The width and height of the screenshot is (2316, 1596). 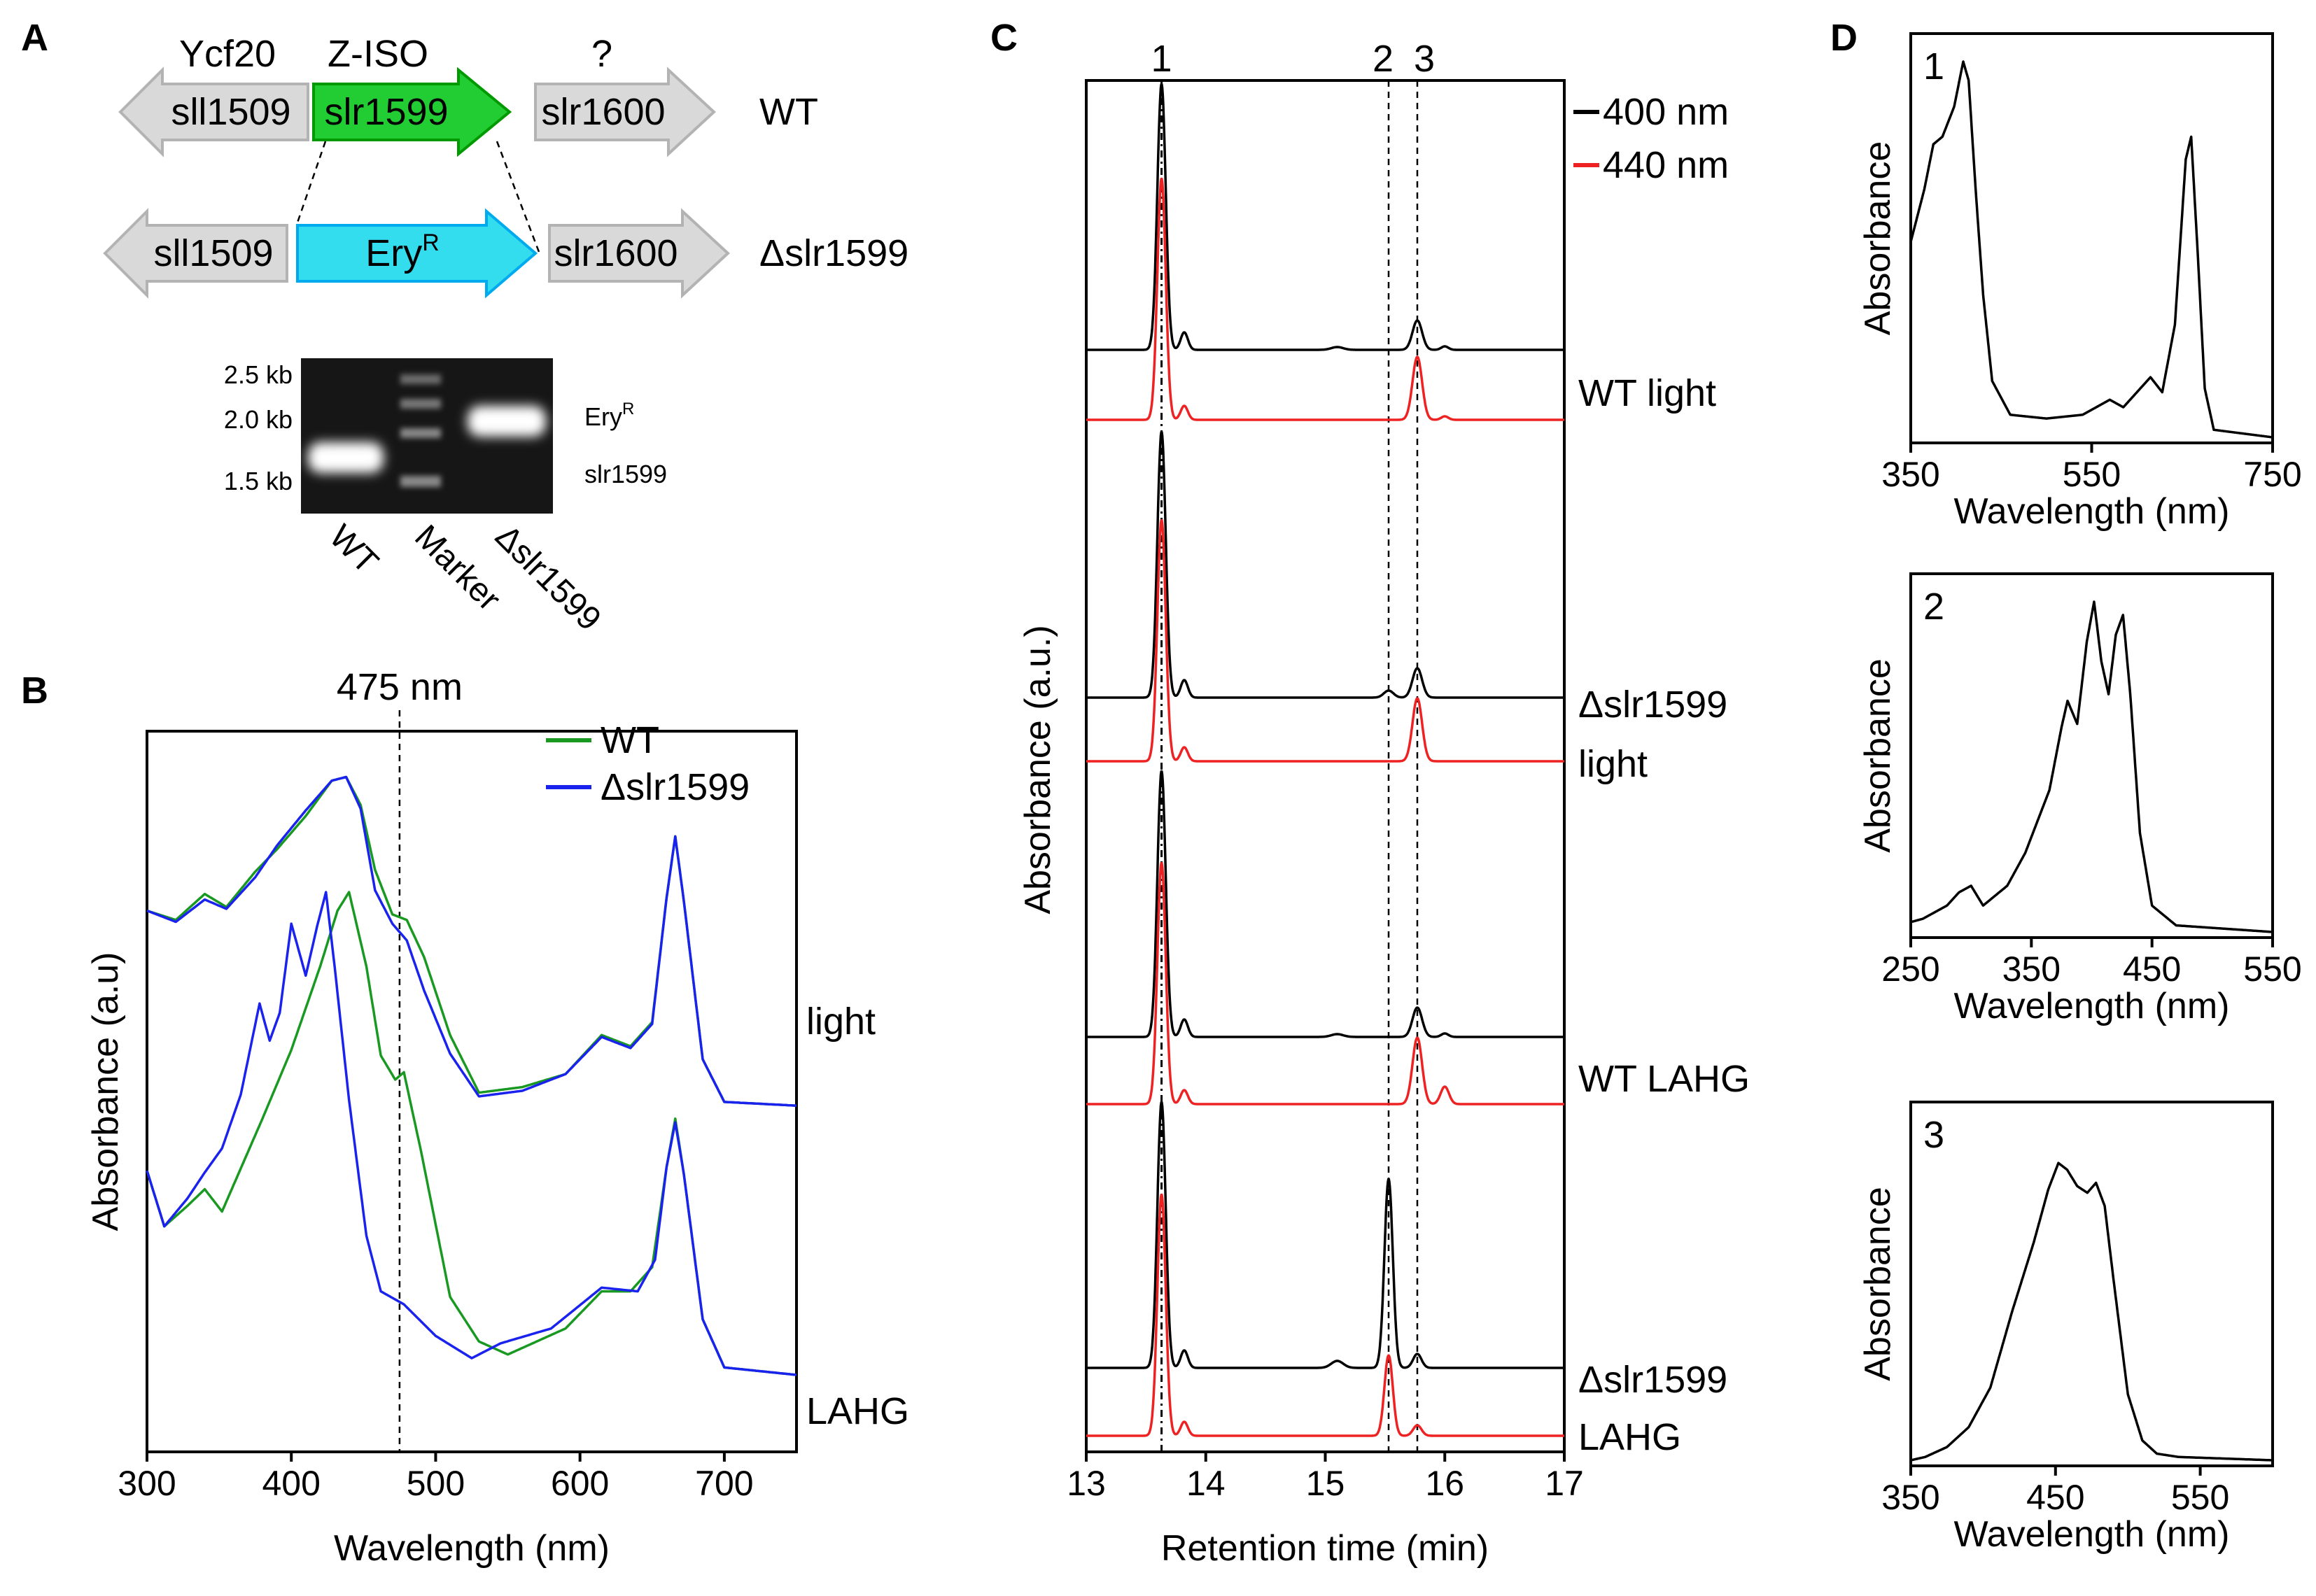 What do you see at coordinates (402, 251) in the screenshot?
I see `gene-label-eryr: EryR` at bounding box center [402, 251].